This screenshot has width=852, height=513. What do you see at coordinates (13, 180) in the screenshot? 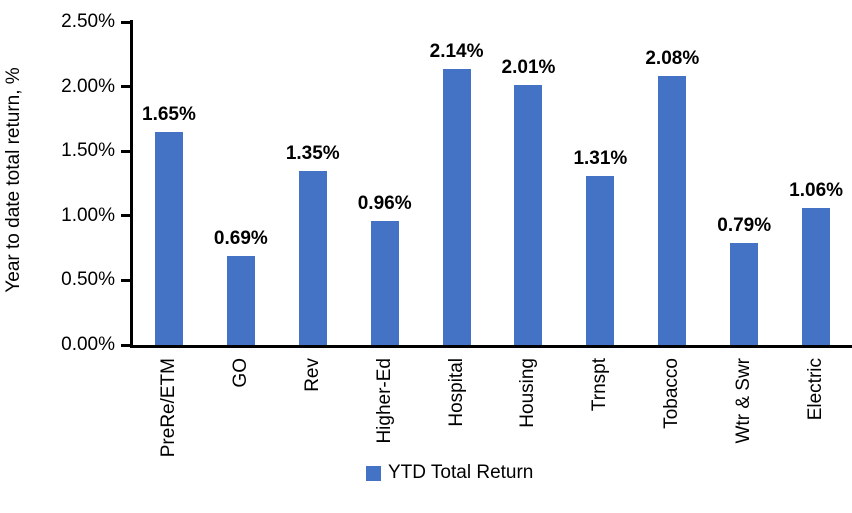
I see `y-axis-title: Year to date total return, %` at bounding box center [13, 180].